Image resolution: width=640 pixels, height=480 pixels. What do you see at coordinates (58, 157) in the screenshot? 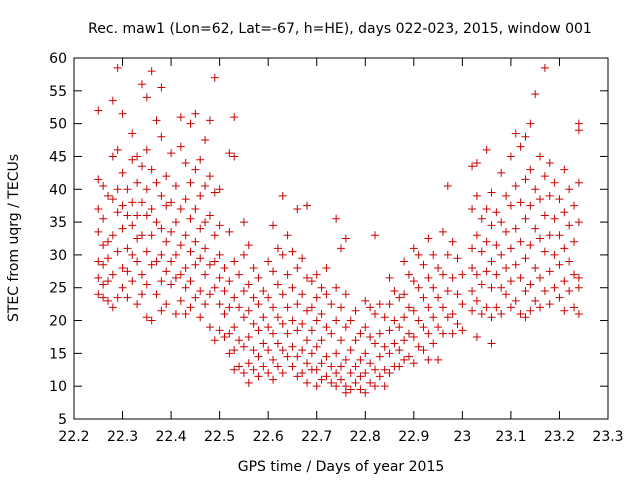
I see `y-tick-label: 45` at bounding box center [58, 157].